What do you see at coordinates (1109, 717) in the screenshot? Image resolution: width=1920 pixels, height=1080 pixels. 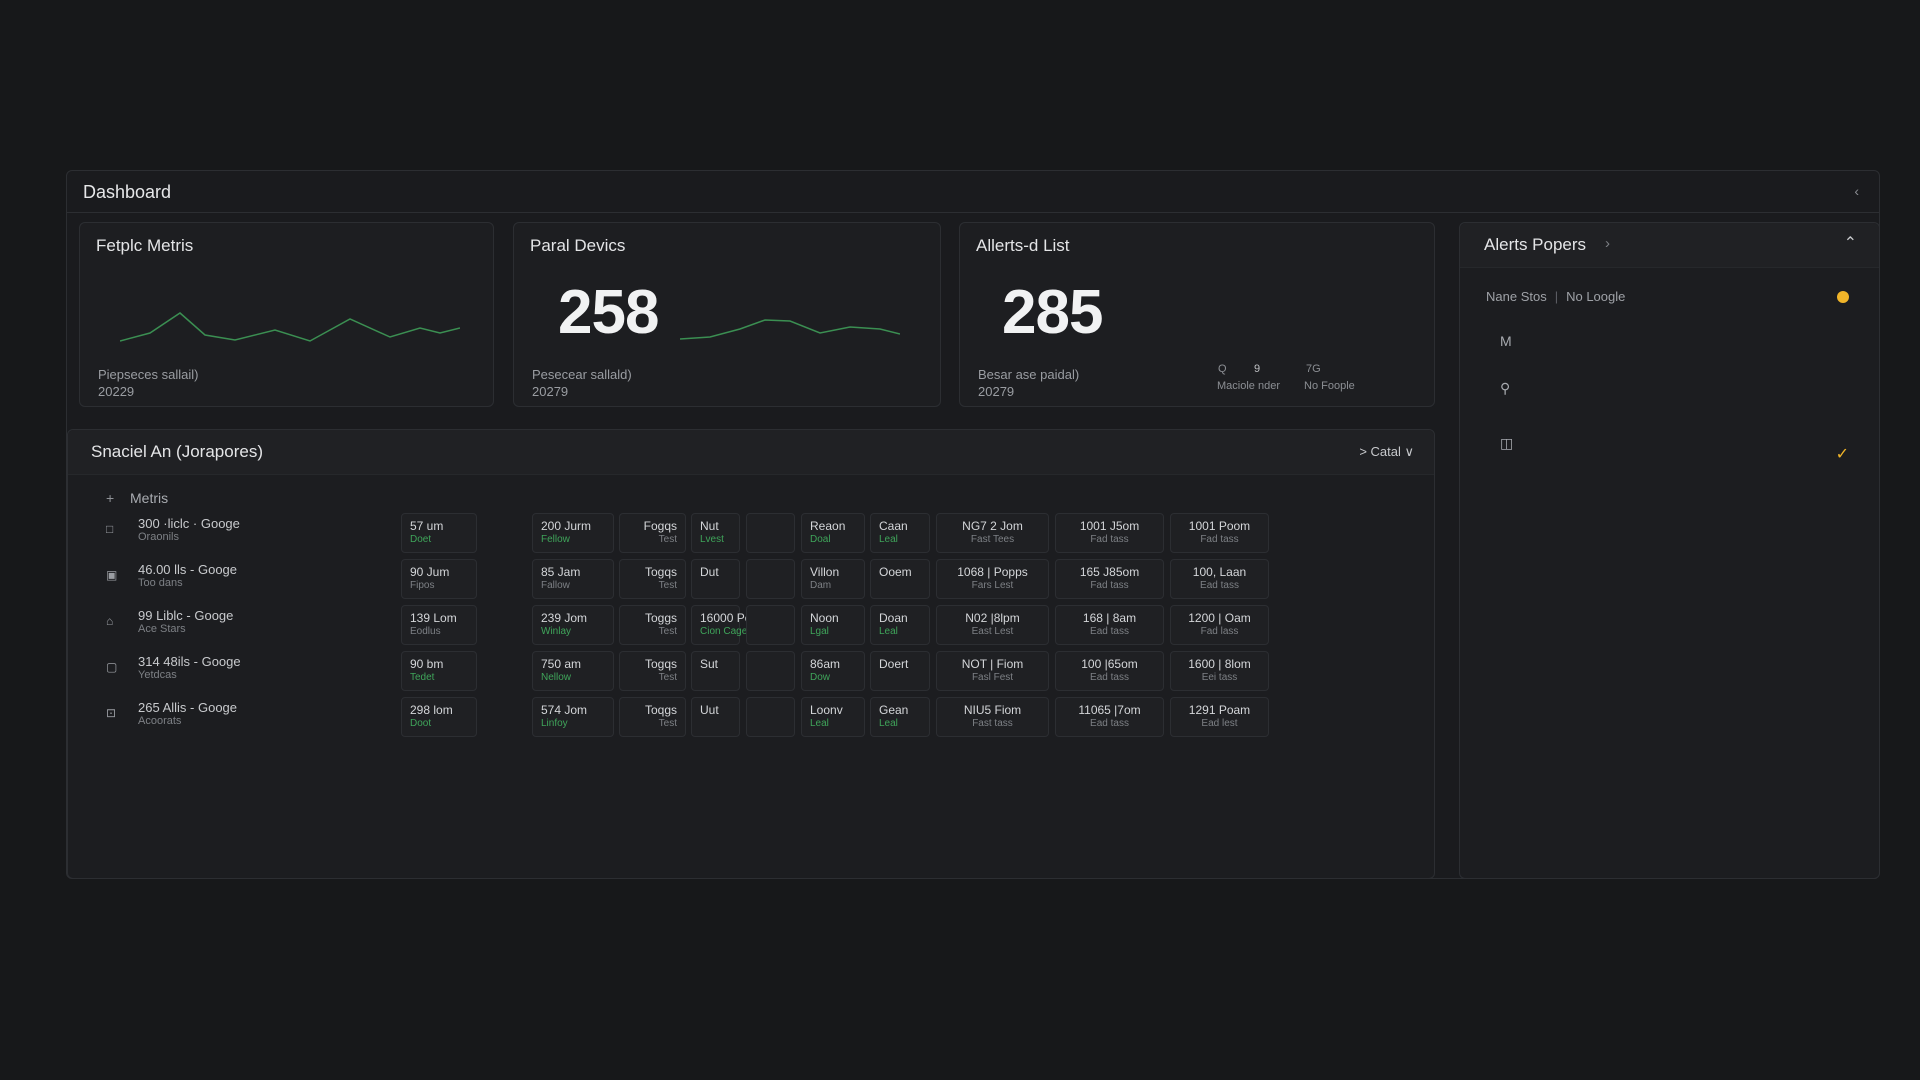 I see `table-cell: 11065 |7om Ead tass` at bounding box center [1109, 717].